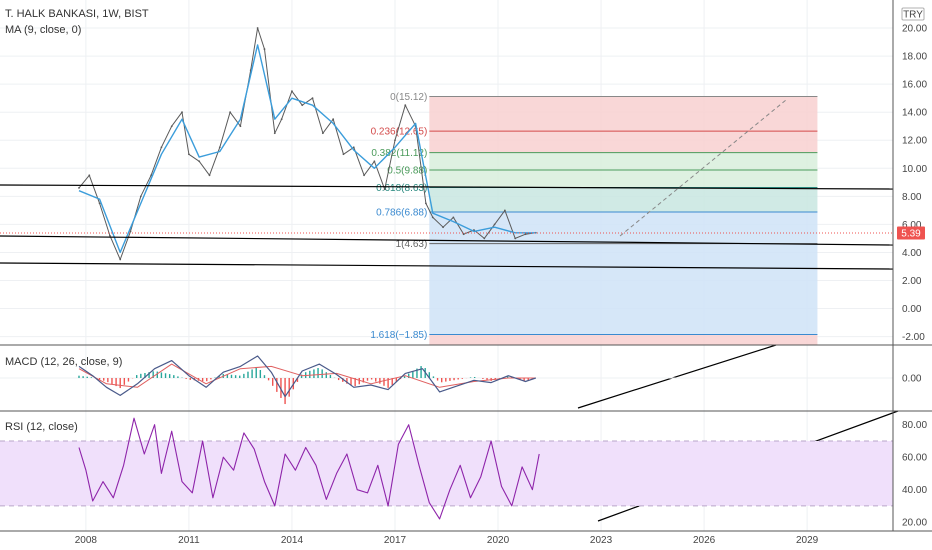  I want to click on fib-level-label: 0.5(9.88), so click(407, 170).